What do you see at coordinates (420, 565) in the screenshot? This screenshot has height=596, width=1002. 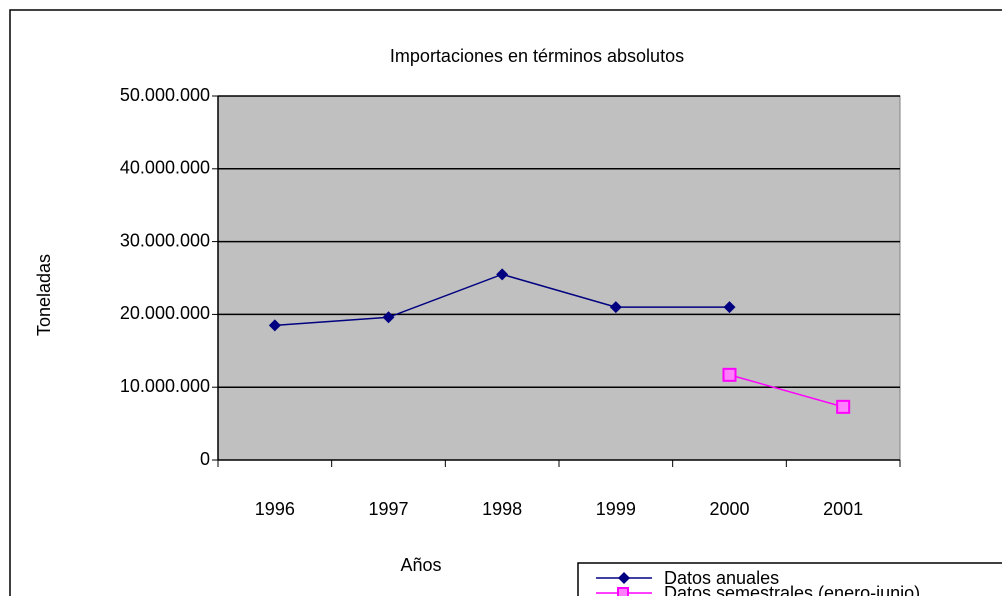 I see `x-axis-label: Años` at bounding box center [420, 565].